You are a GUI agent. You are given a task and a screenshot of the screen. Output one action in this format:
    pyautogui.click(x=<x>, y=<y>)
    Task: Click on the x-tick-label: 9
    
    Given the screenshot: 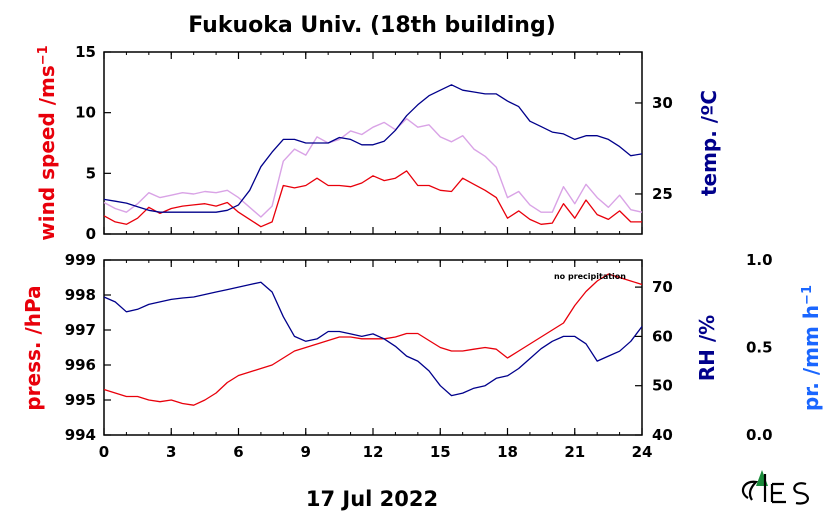 What is the action you would take?
    pyautogui.click(x=306, y=452)
    